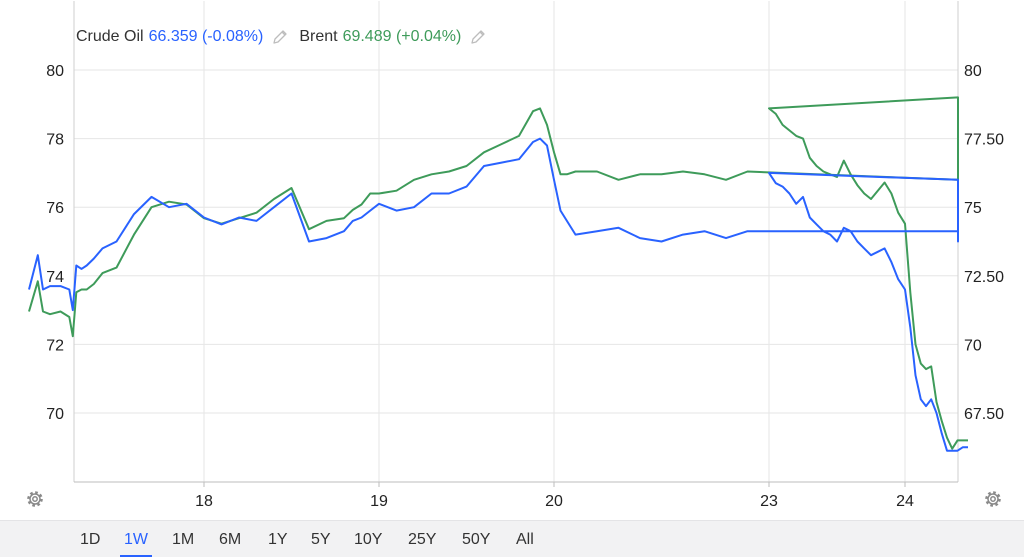 The height and width of the screenshot is (559, 1024). What do you see at coordinates (90, 539) in the screenshot?
I see `range-button-1d: 1D` at bounding box center [90, 539].